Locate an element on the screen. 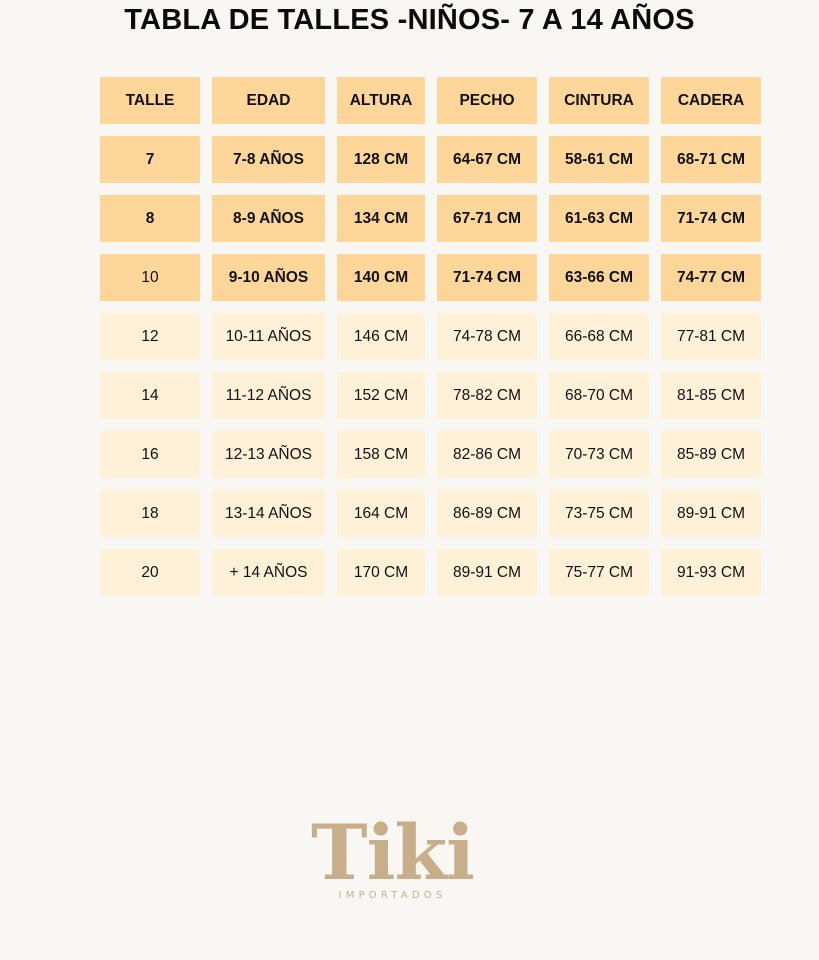 The height and width of the screenshot is (960, 819). table-cell: 67-71 CM is located at coordinates (487, 218).